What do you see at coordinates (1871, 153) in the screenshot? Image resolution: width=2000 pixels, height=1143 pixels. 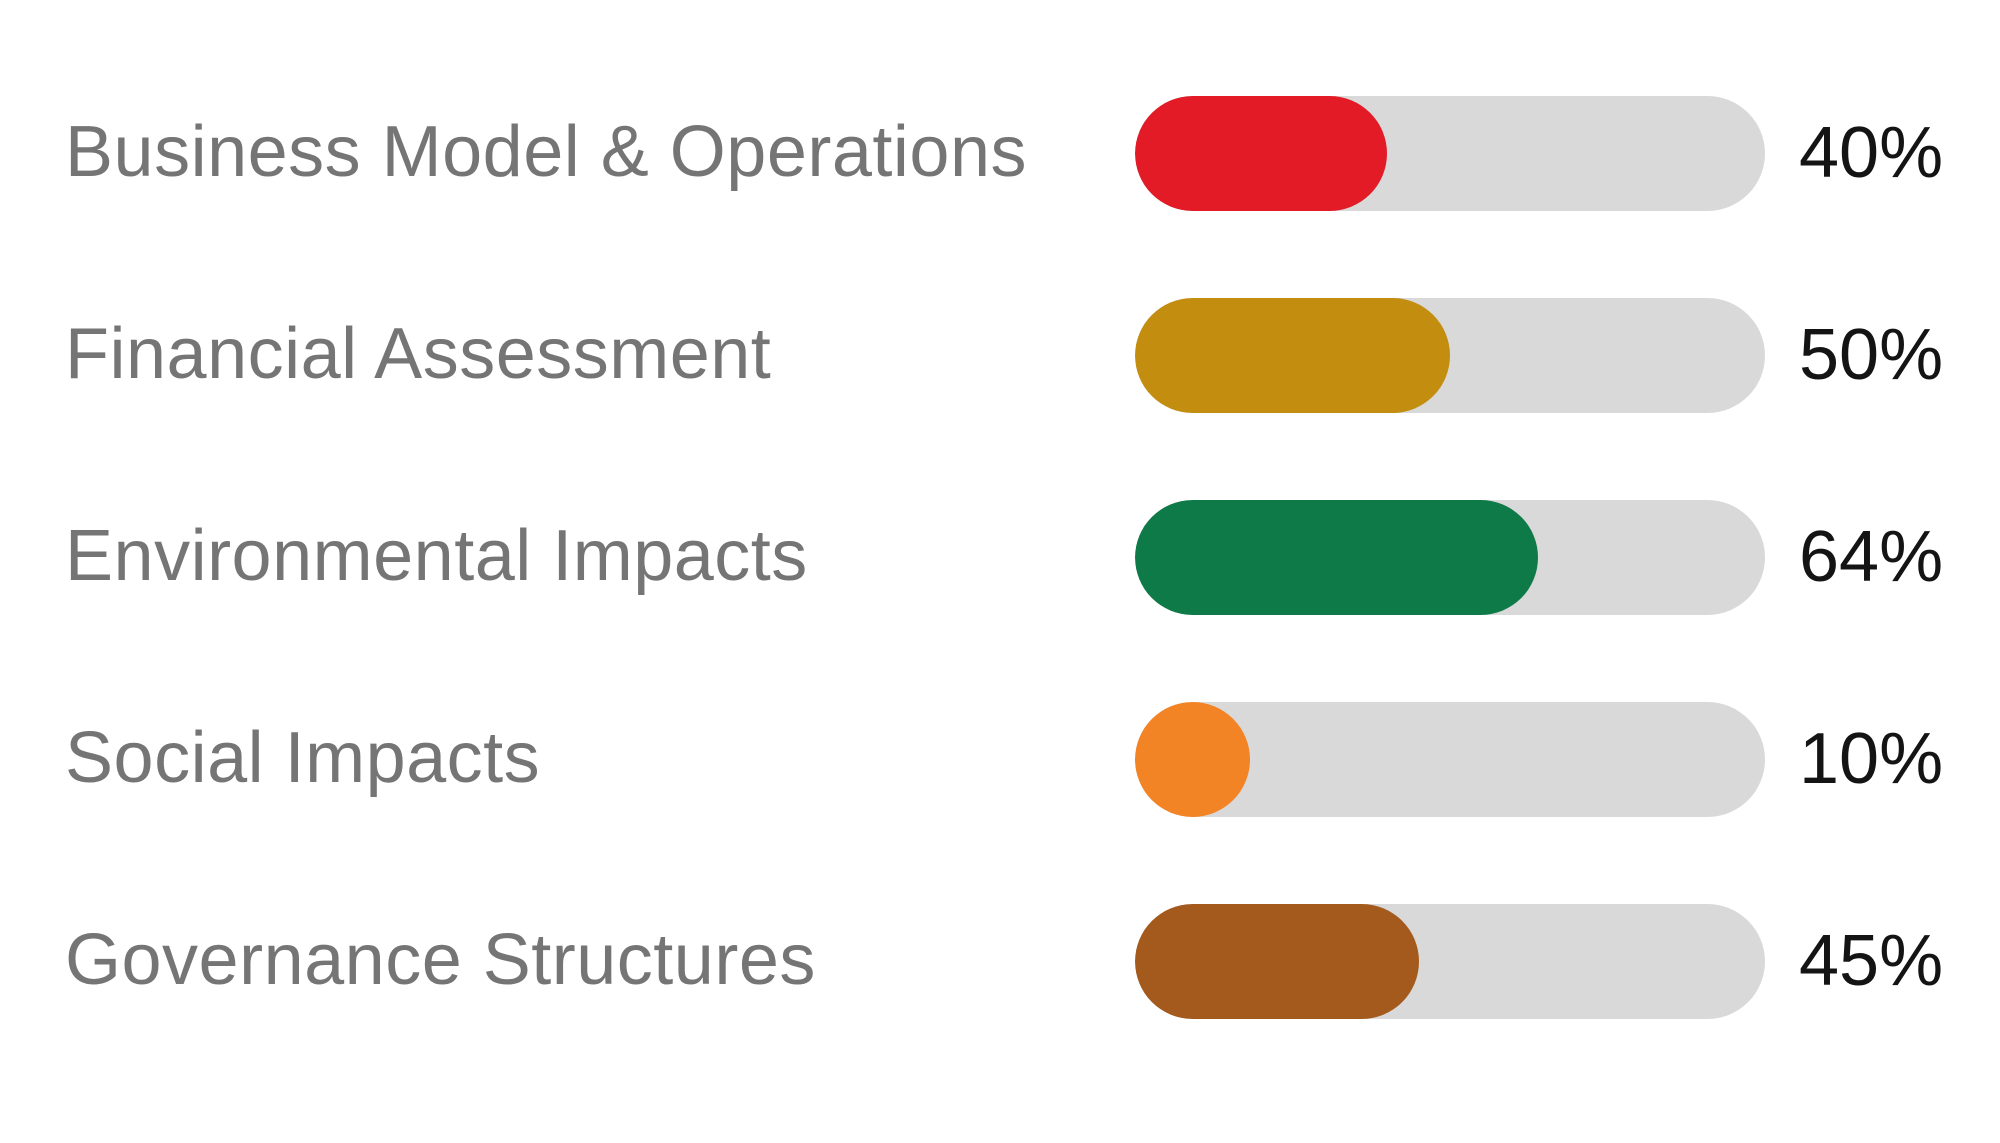 I see `percent-value: 40%` at bounding box center [1871, 153].